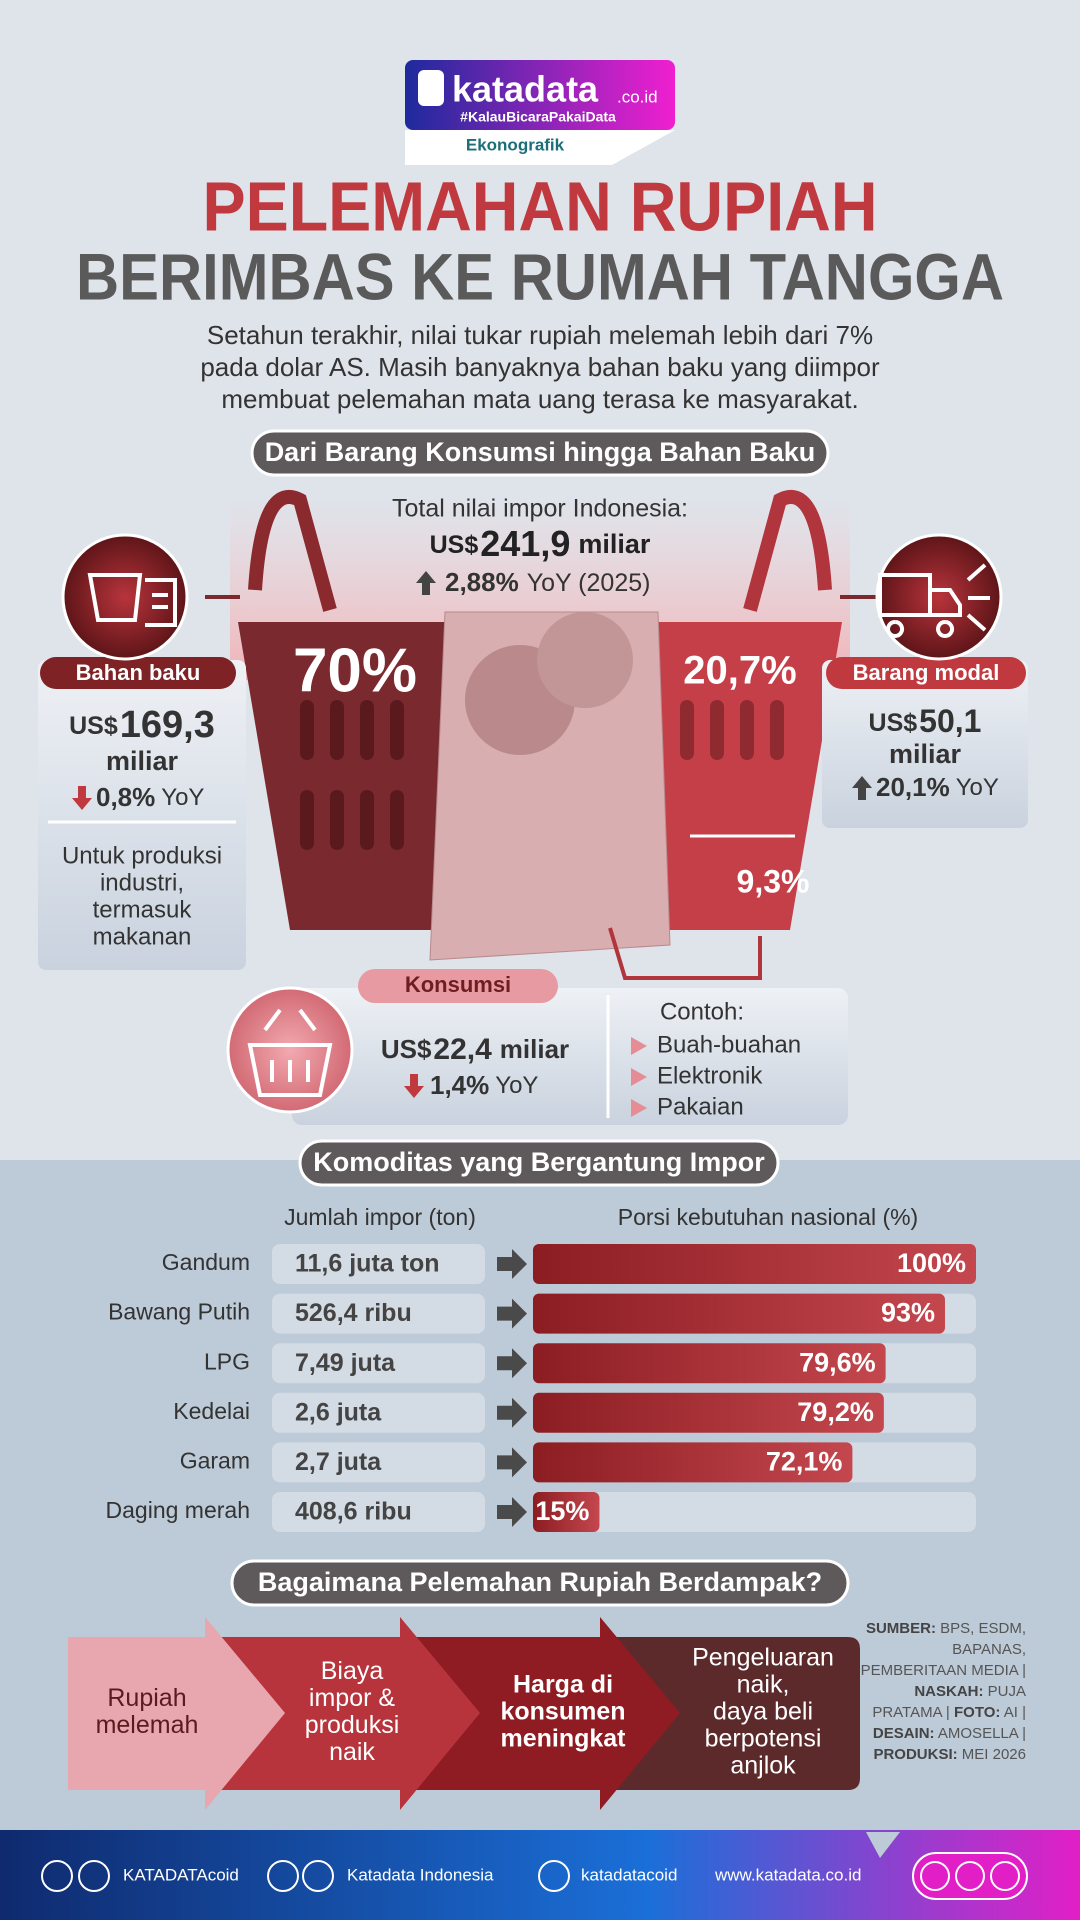 This screenshot has width=1080, height=1920. What do you see at coordinates (540, 509) in the screenshot?
I see `total-label: Total nilai impor Indonesia:` at bounding box center [540, 509].